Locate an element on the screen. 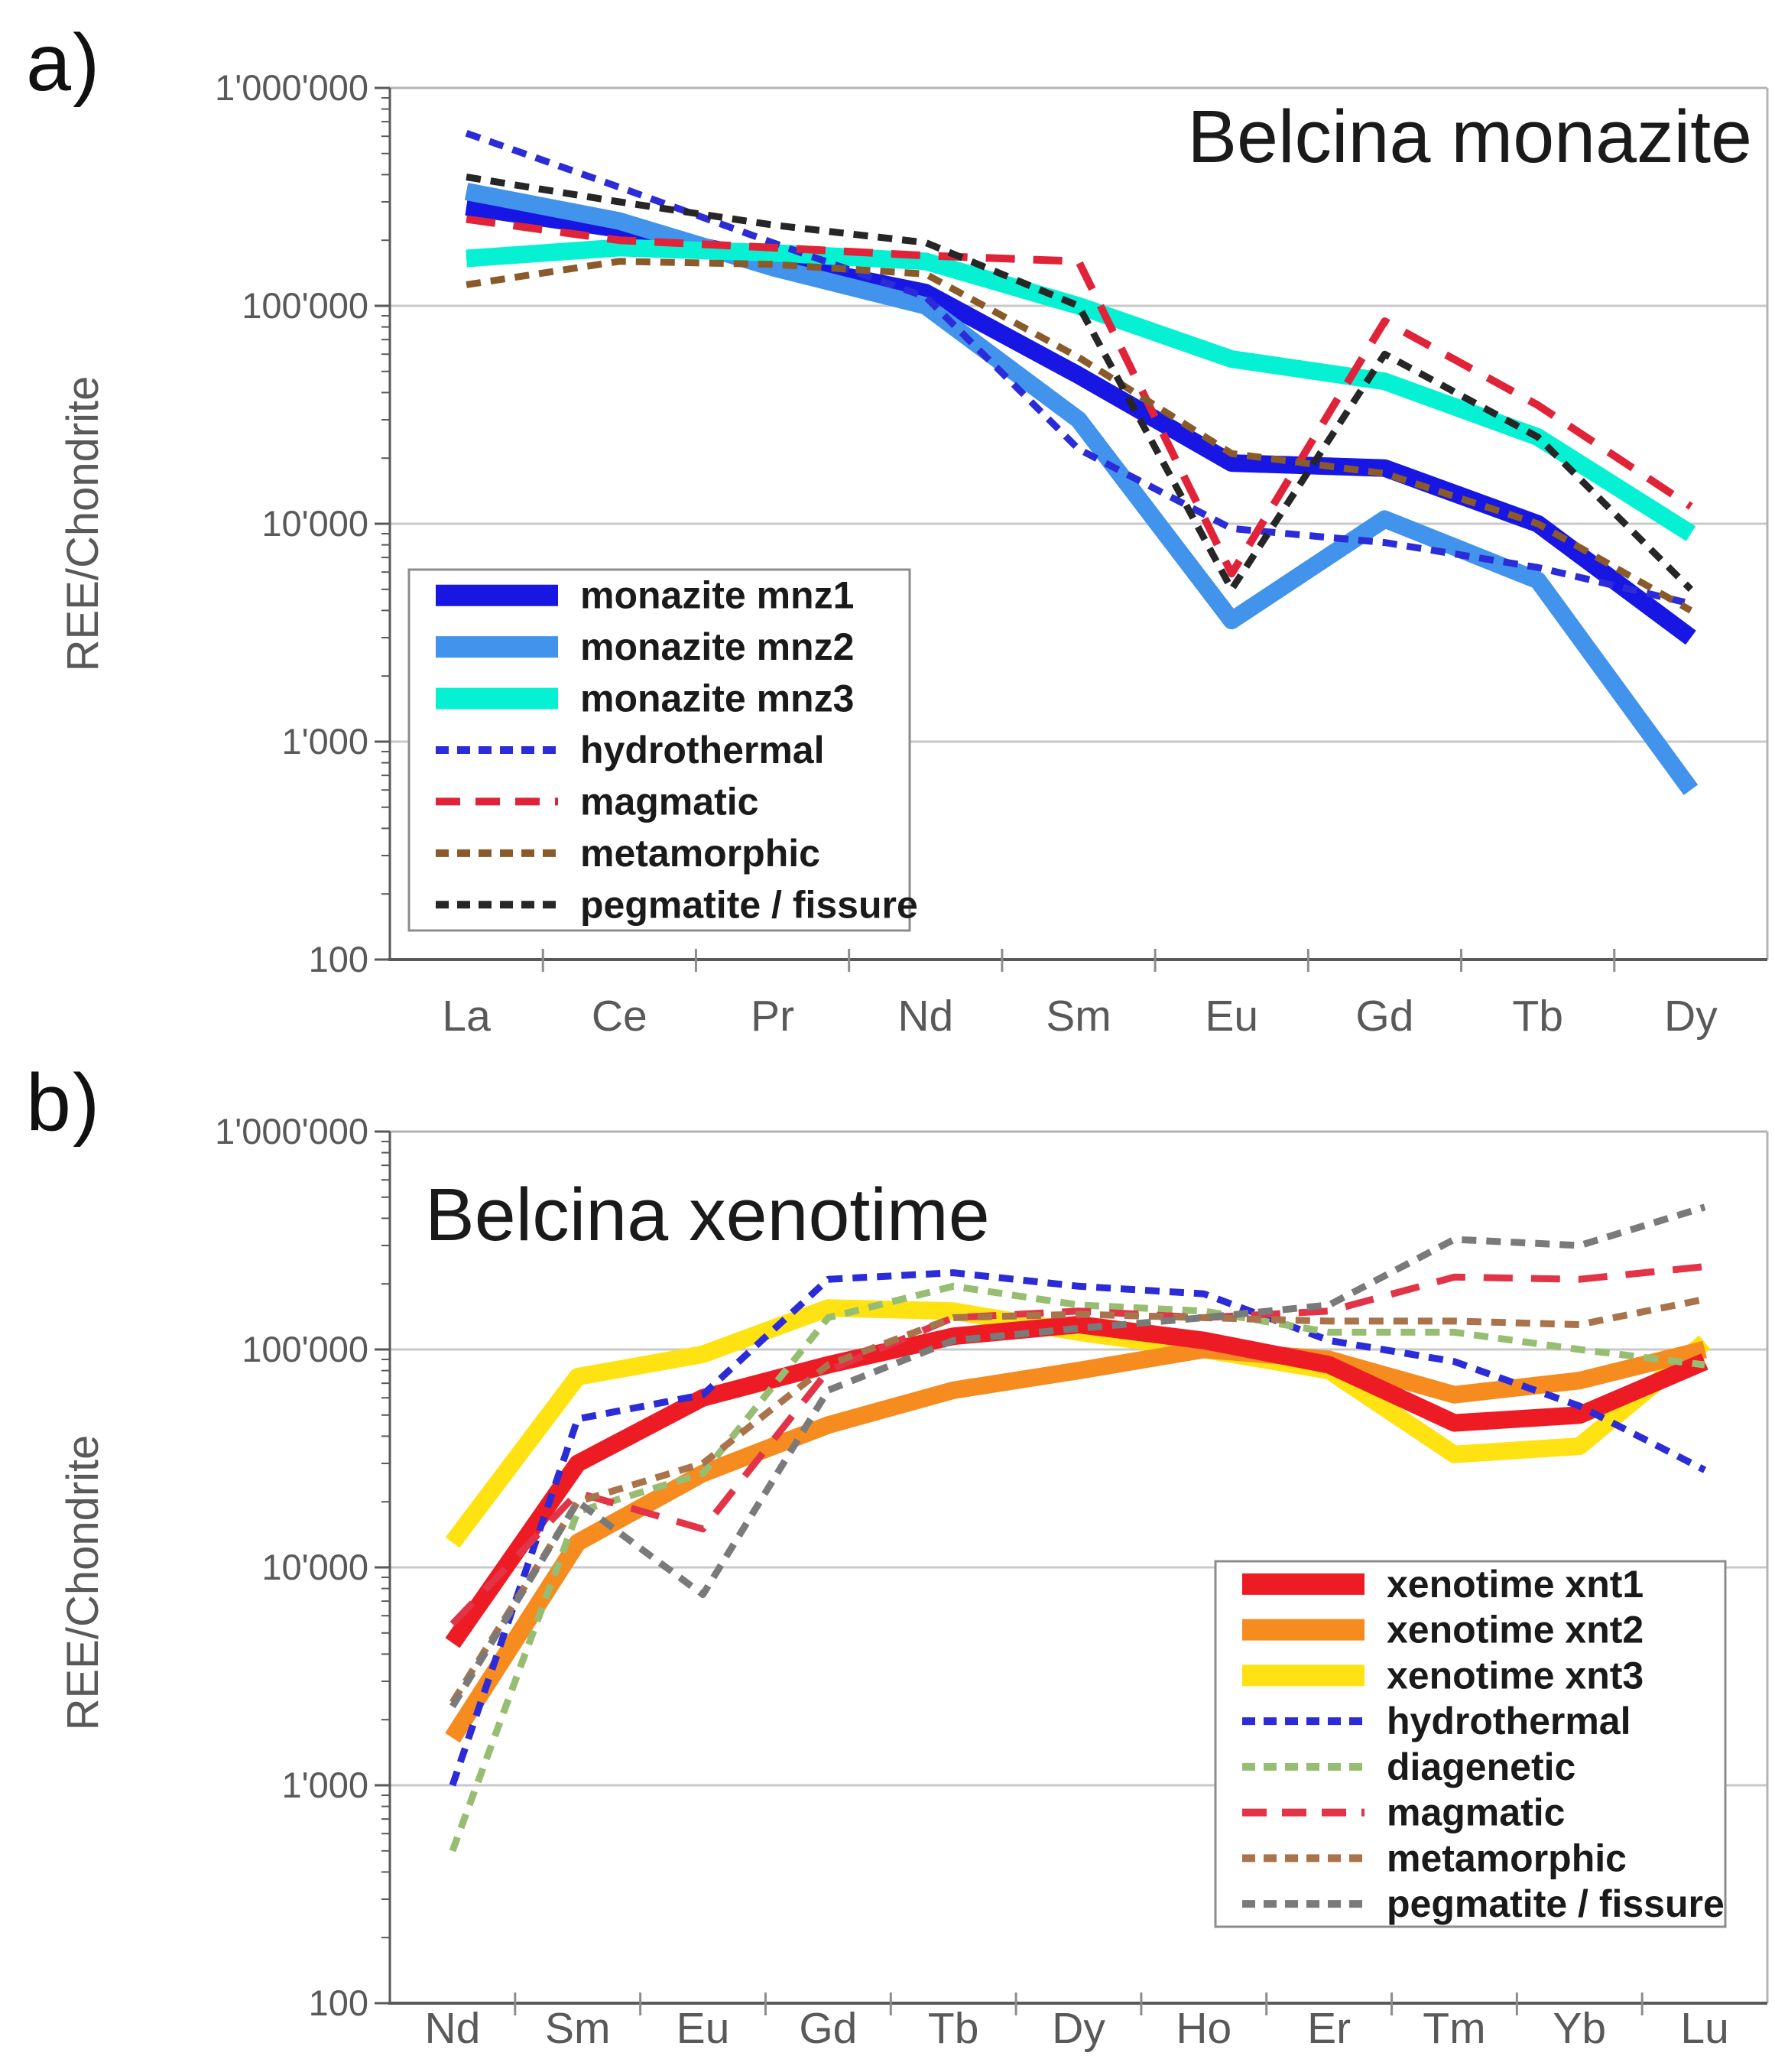 The image size is (1775, 2072). x-tick-label-er: Er is located at coordinates (1329, 2029).